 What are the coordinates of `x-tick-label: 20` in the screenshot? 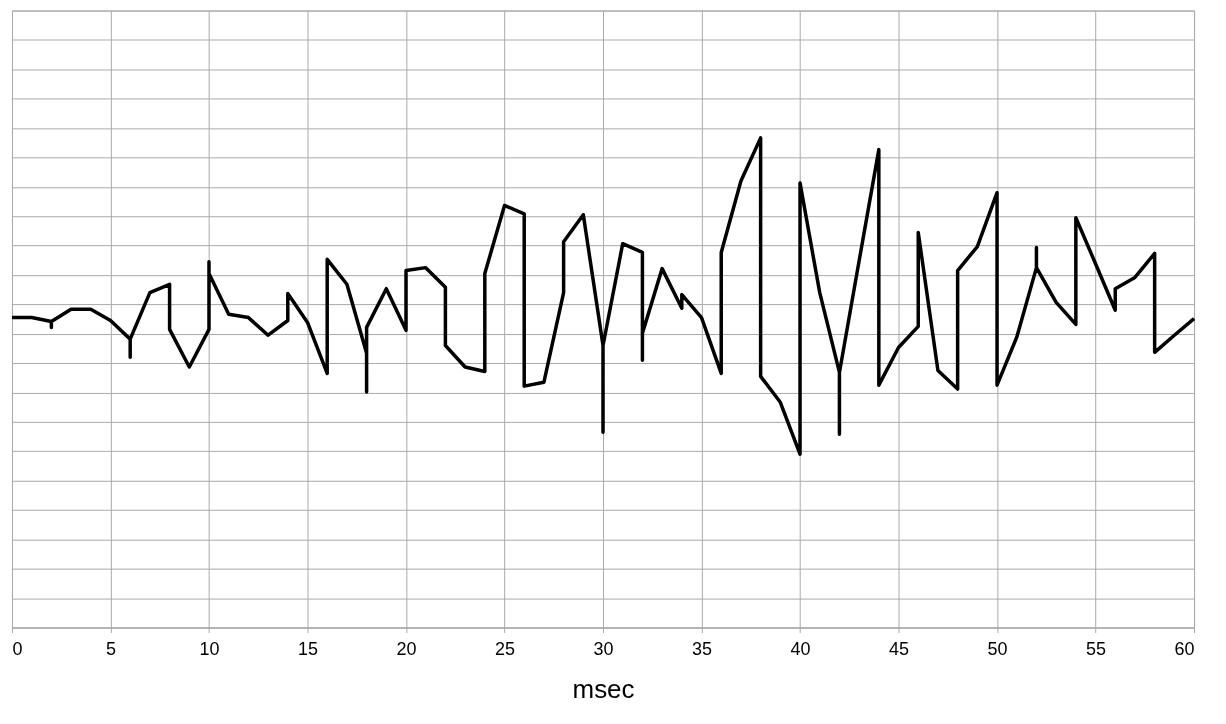 It's located at (406, 649).